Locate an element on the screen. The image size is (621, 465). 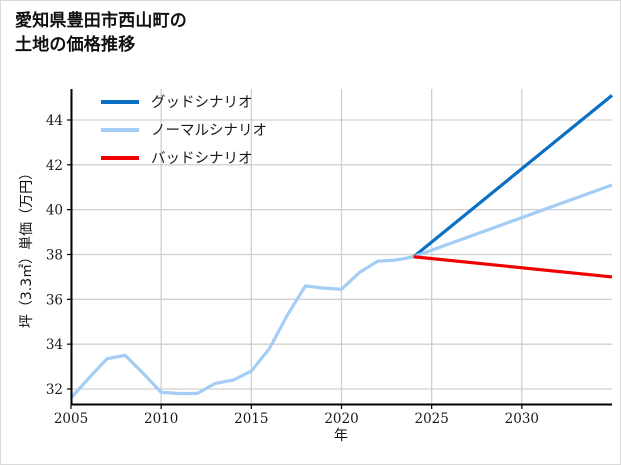
legend-label: グッドシナリオ is located at coordinates (202, 102).